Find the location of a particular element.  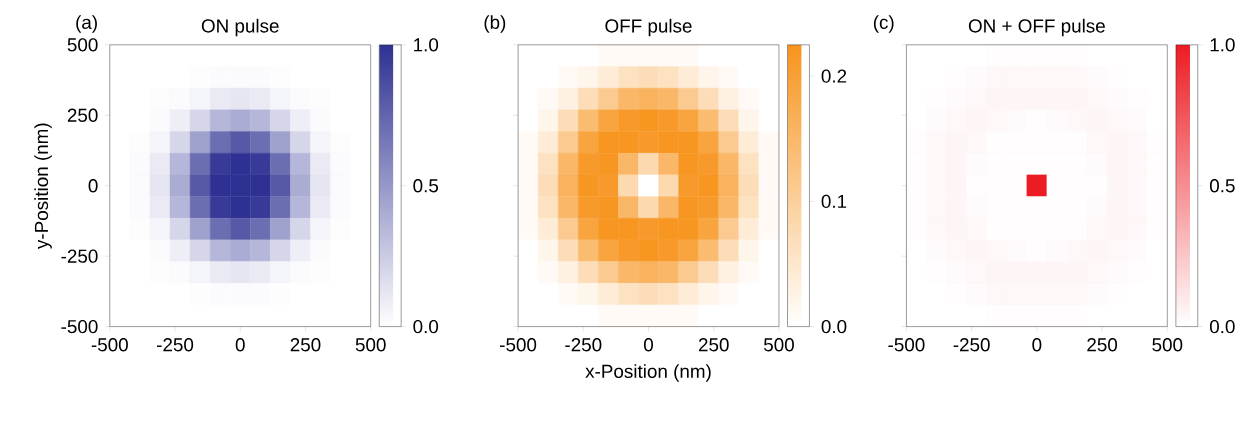

y-tick-label: -500 is located at coordinates (79, 326).